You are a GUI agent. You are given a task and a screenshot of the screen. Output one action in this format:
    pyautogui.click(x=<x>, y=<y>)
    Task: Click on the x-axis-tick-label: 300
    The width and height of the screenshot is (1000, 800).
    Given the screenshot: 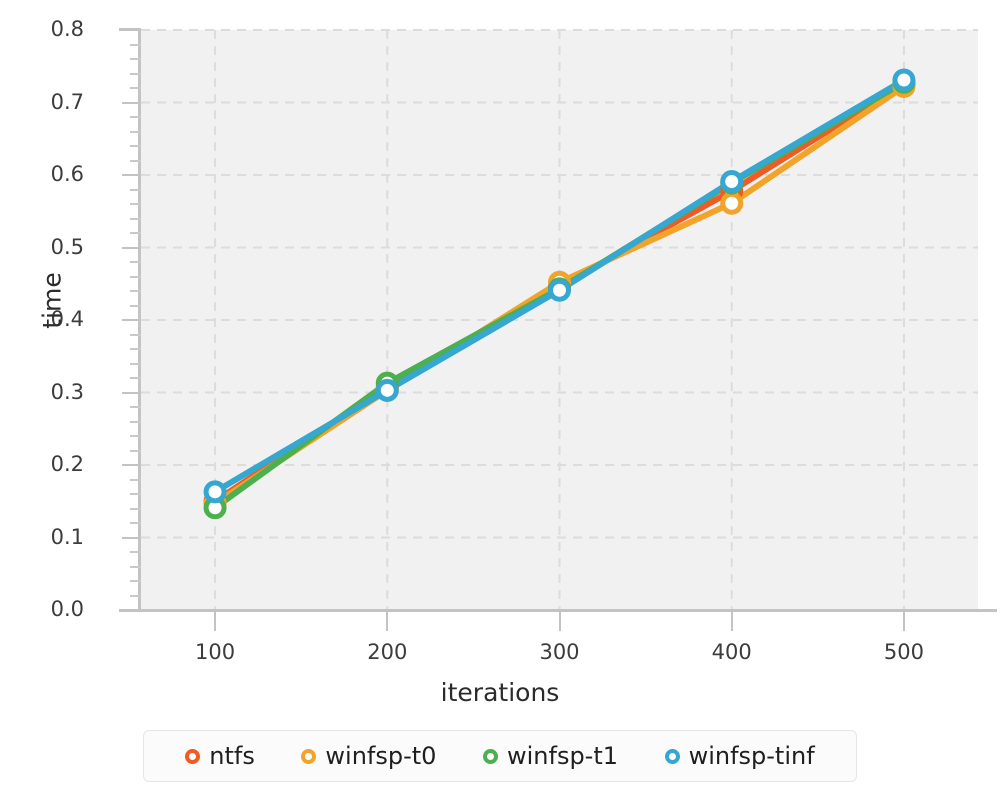 What is the action you would take?
    pyautogui.click(x=559, y=652)
    